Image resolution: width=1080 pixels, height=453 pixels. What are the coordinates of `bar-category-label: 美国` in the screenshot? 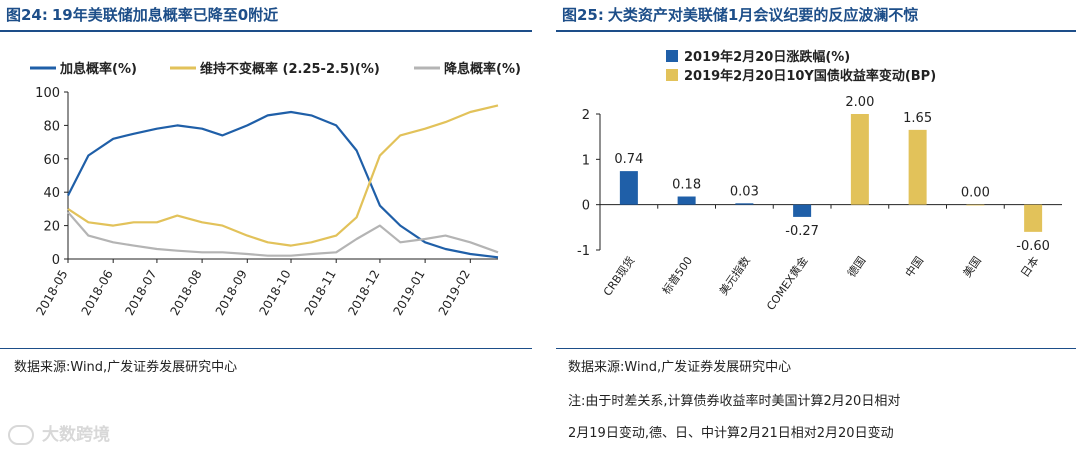 It's located at (972, 266).